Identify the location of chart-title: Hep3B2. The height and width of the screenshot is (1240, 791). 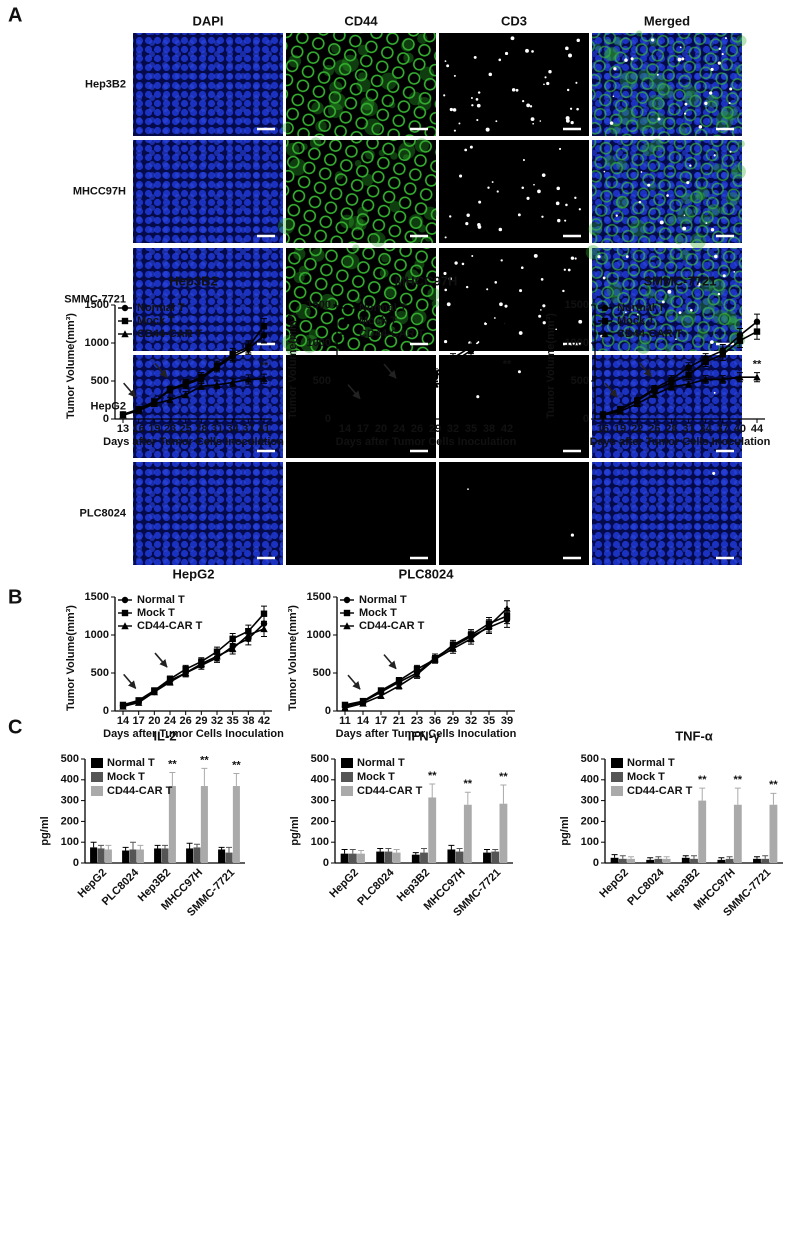
(193, 280).